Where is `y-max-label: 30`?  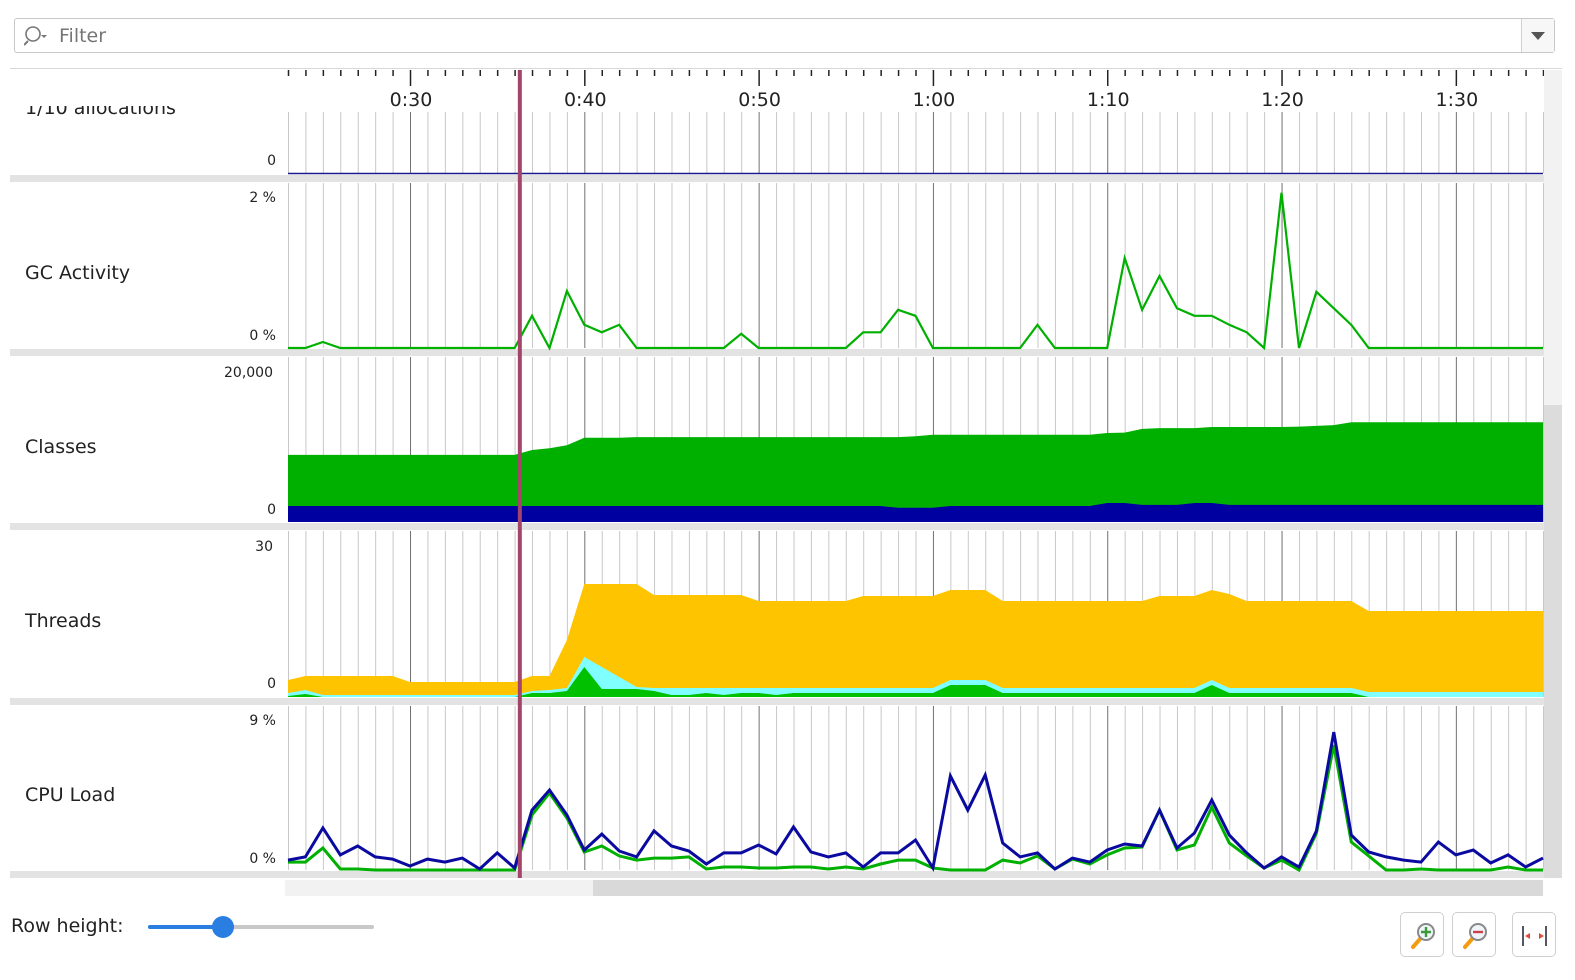
y-max-label: 30 is located at coordinates (264, 547).